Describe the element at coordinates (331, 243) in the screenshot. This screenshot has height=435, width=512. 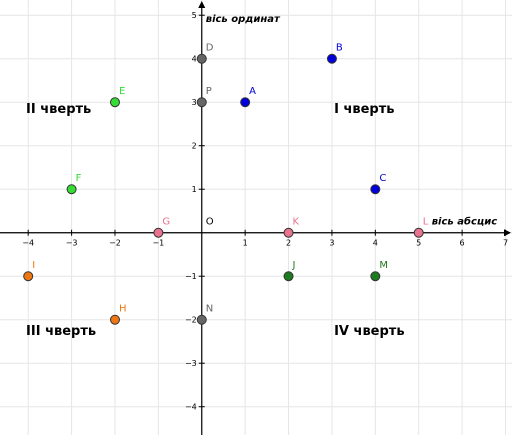
I see `x-tick-label: 3` at that location.